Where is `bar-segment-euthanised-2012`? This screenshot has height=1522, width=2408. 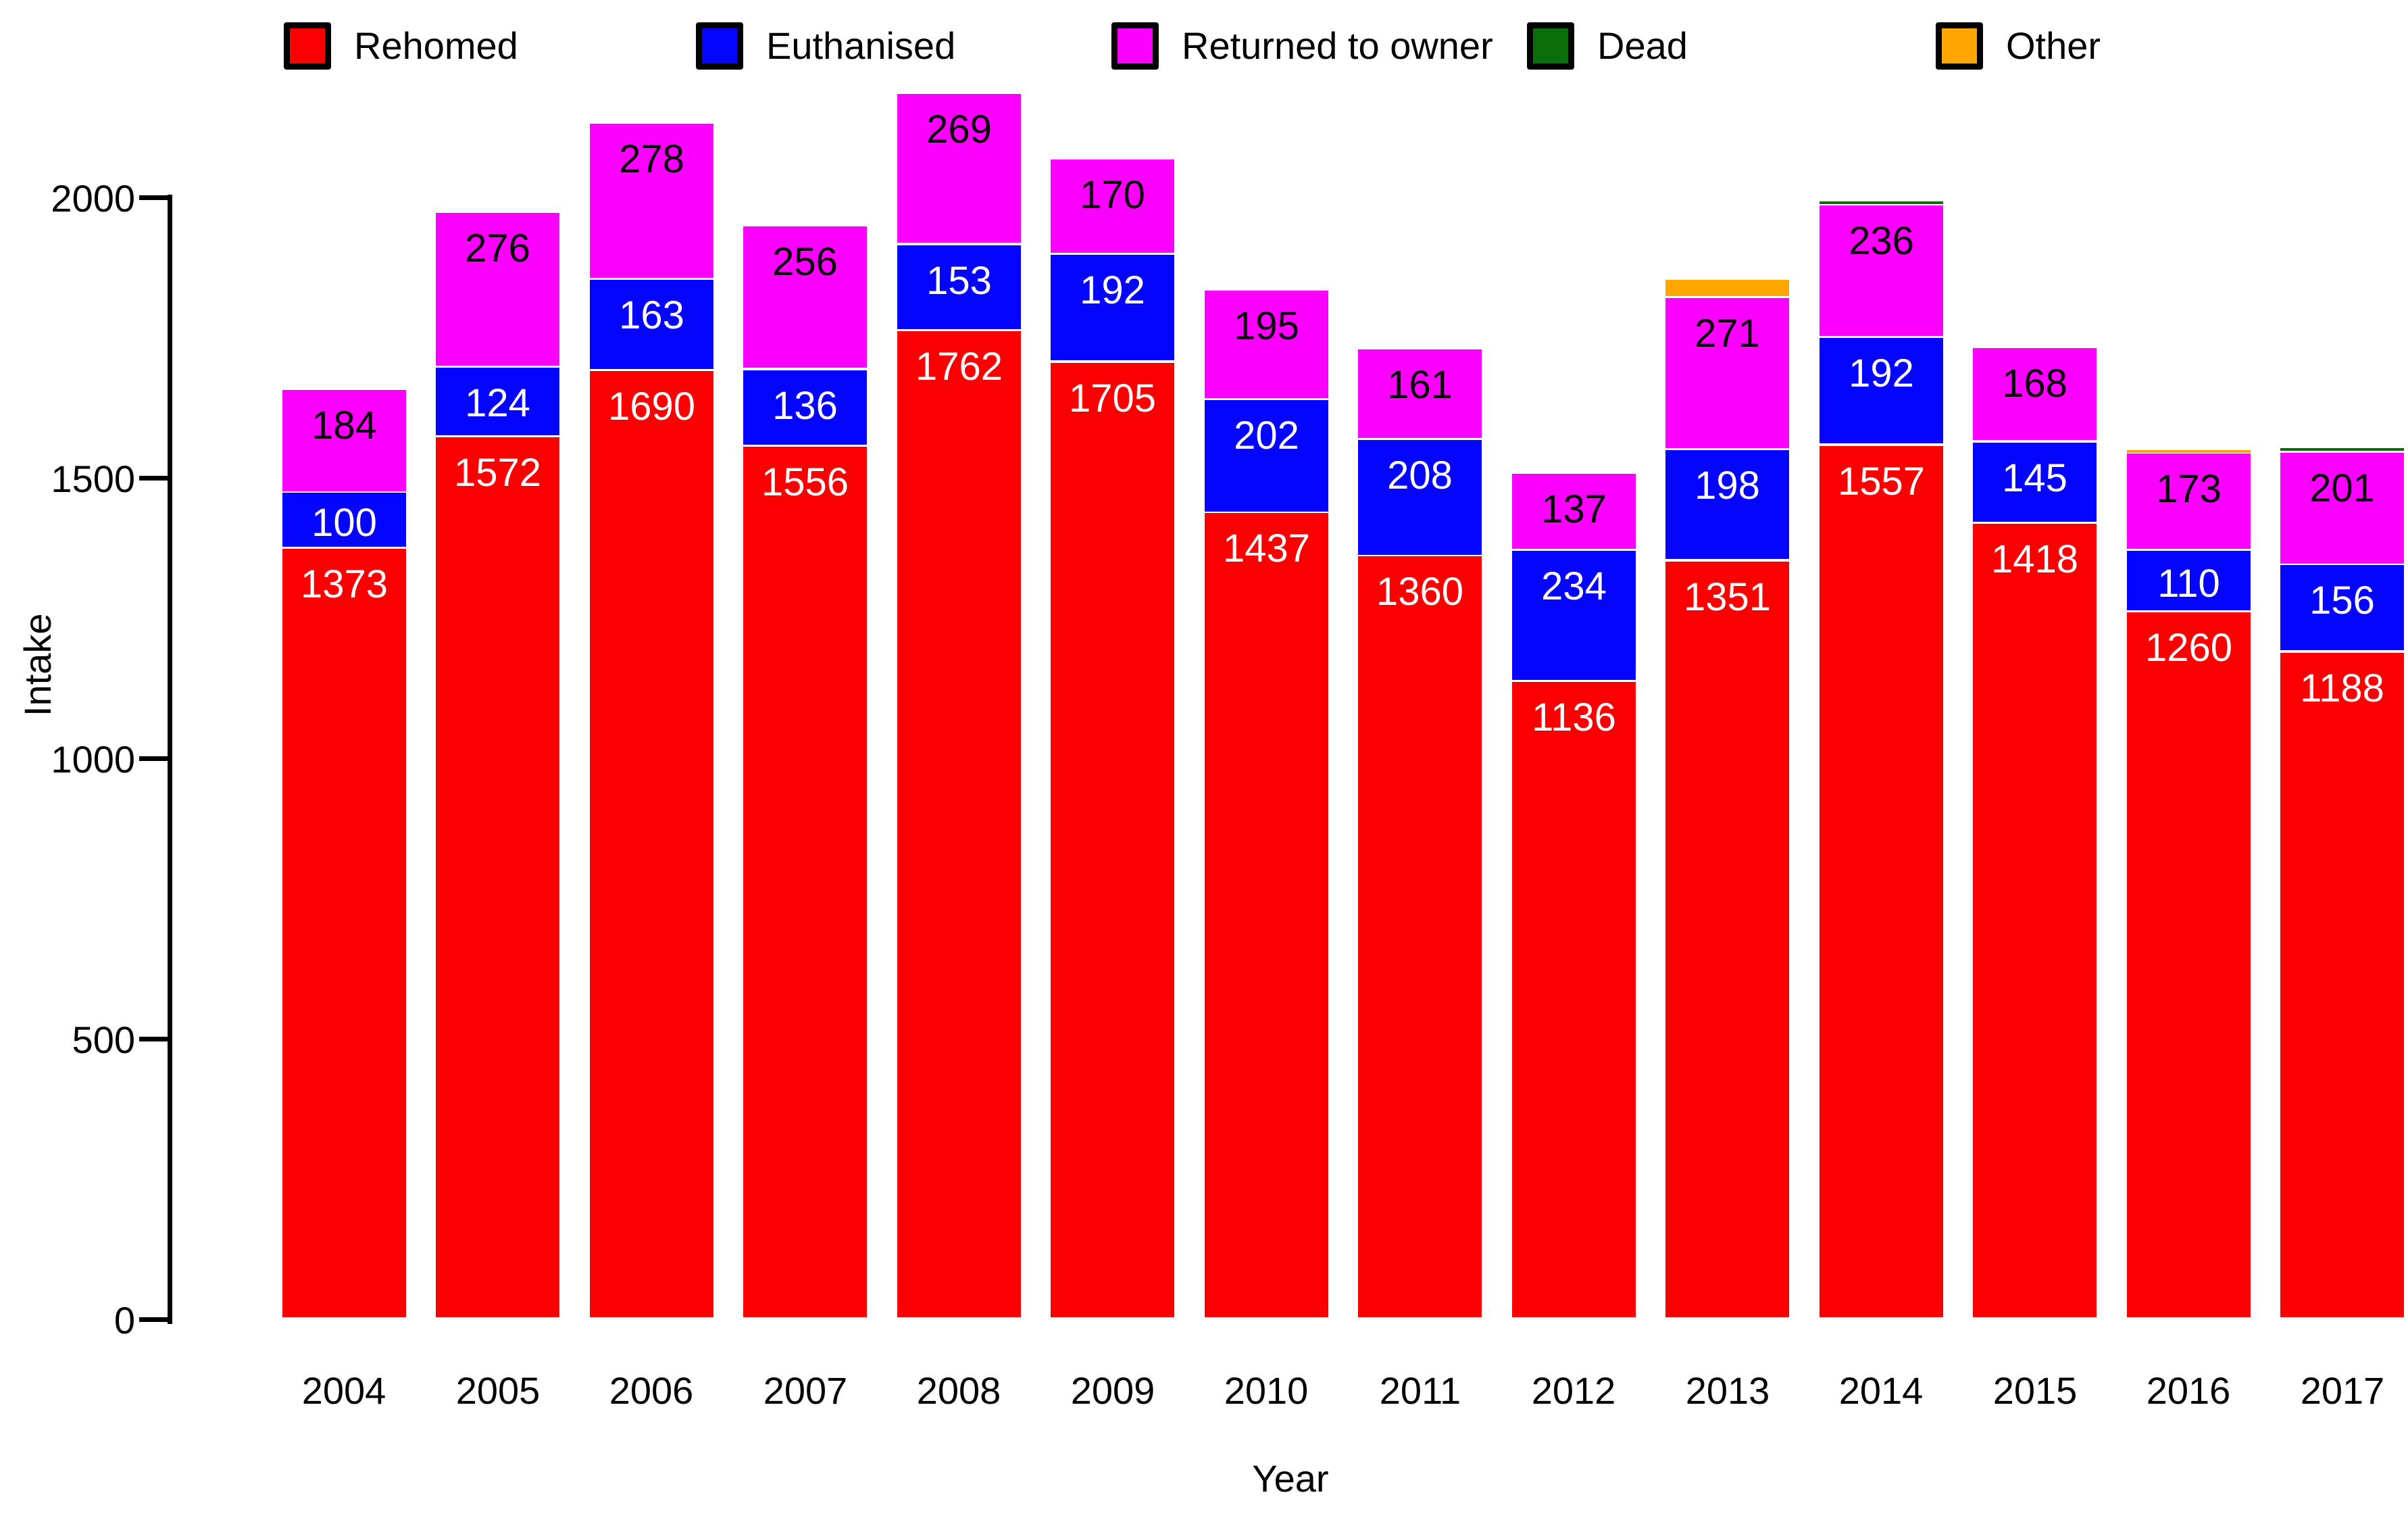
bar-segment-euthanised-2012 is located at coordinates (1574, 615).